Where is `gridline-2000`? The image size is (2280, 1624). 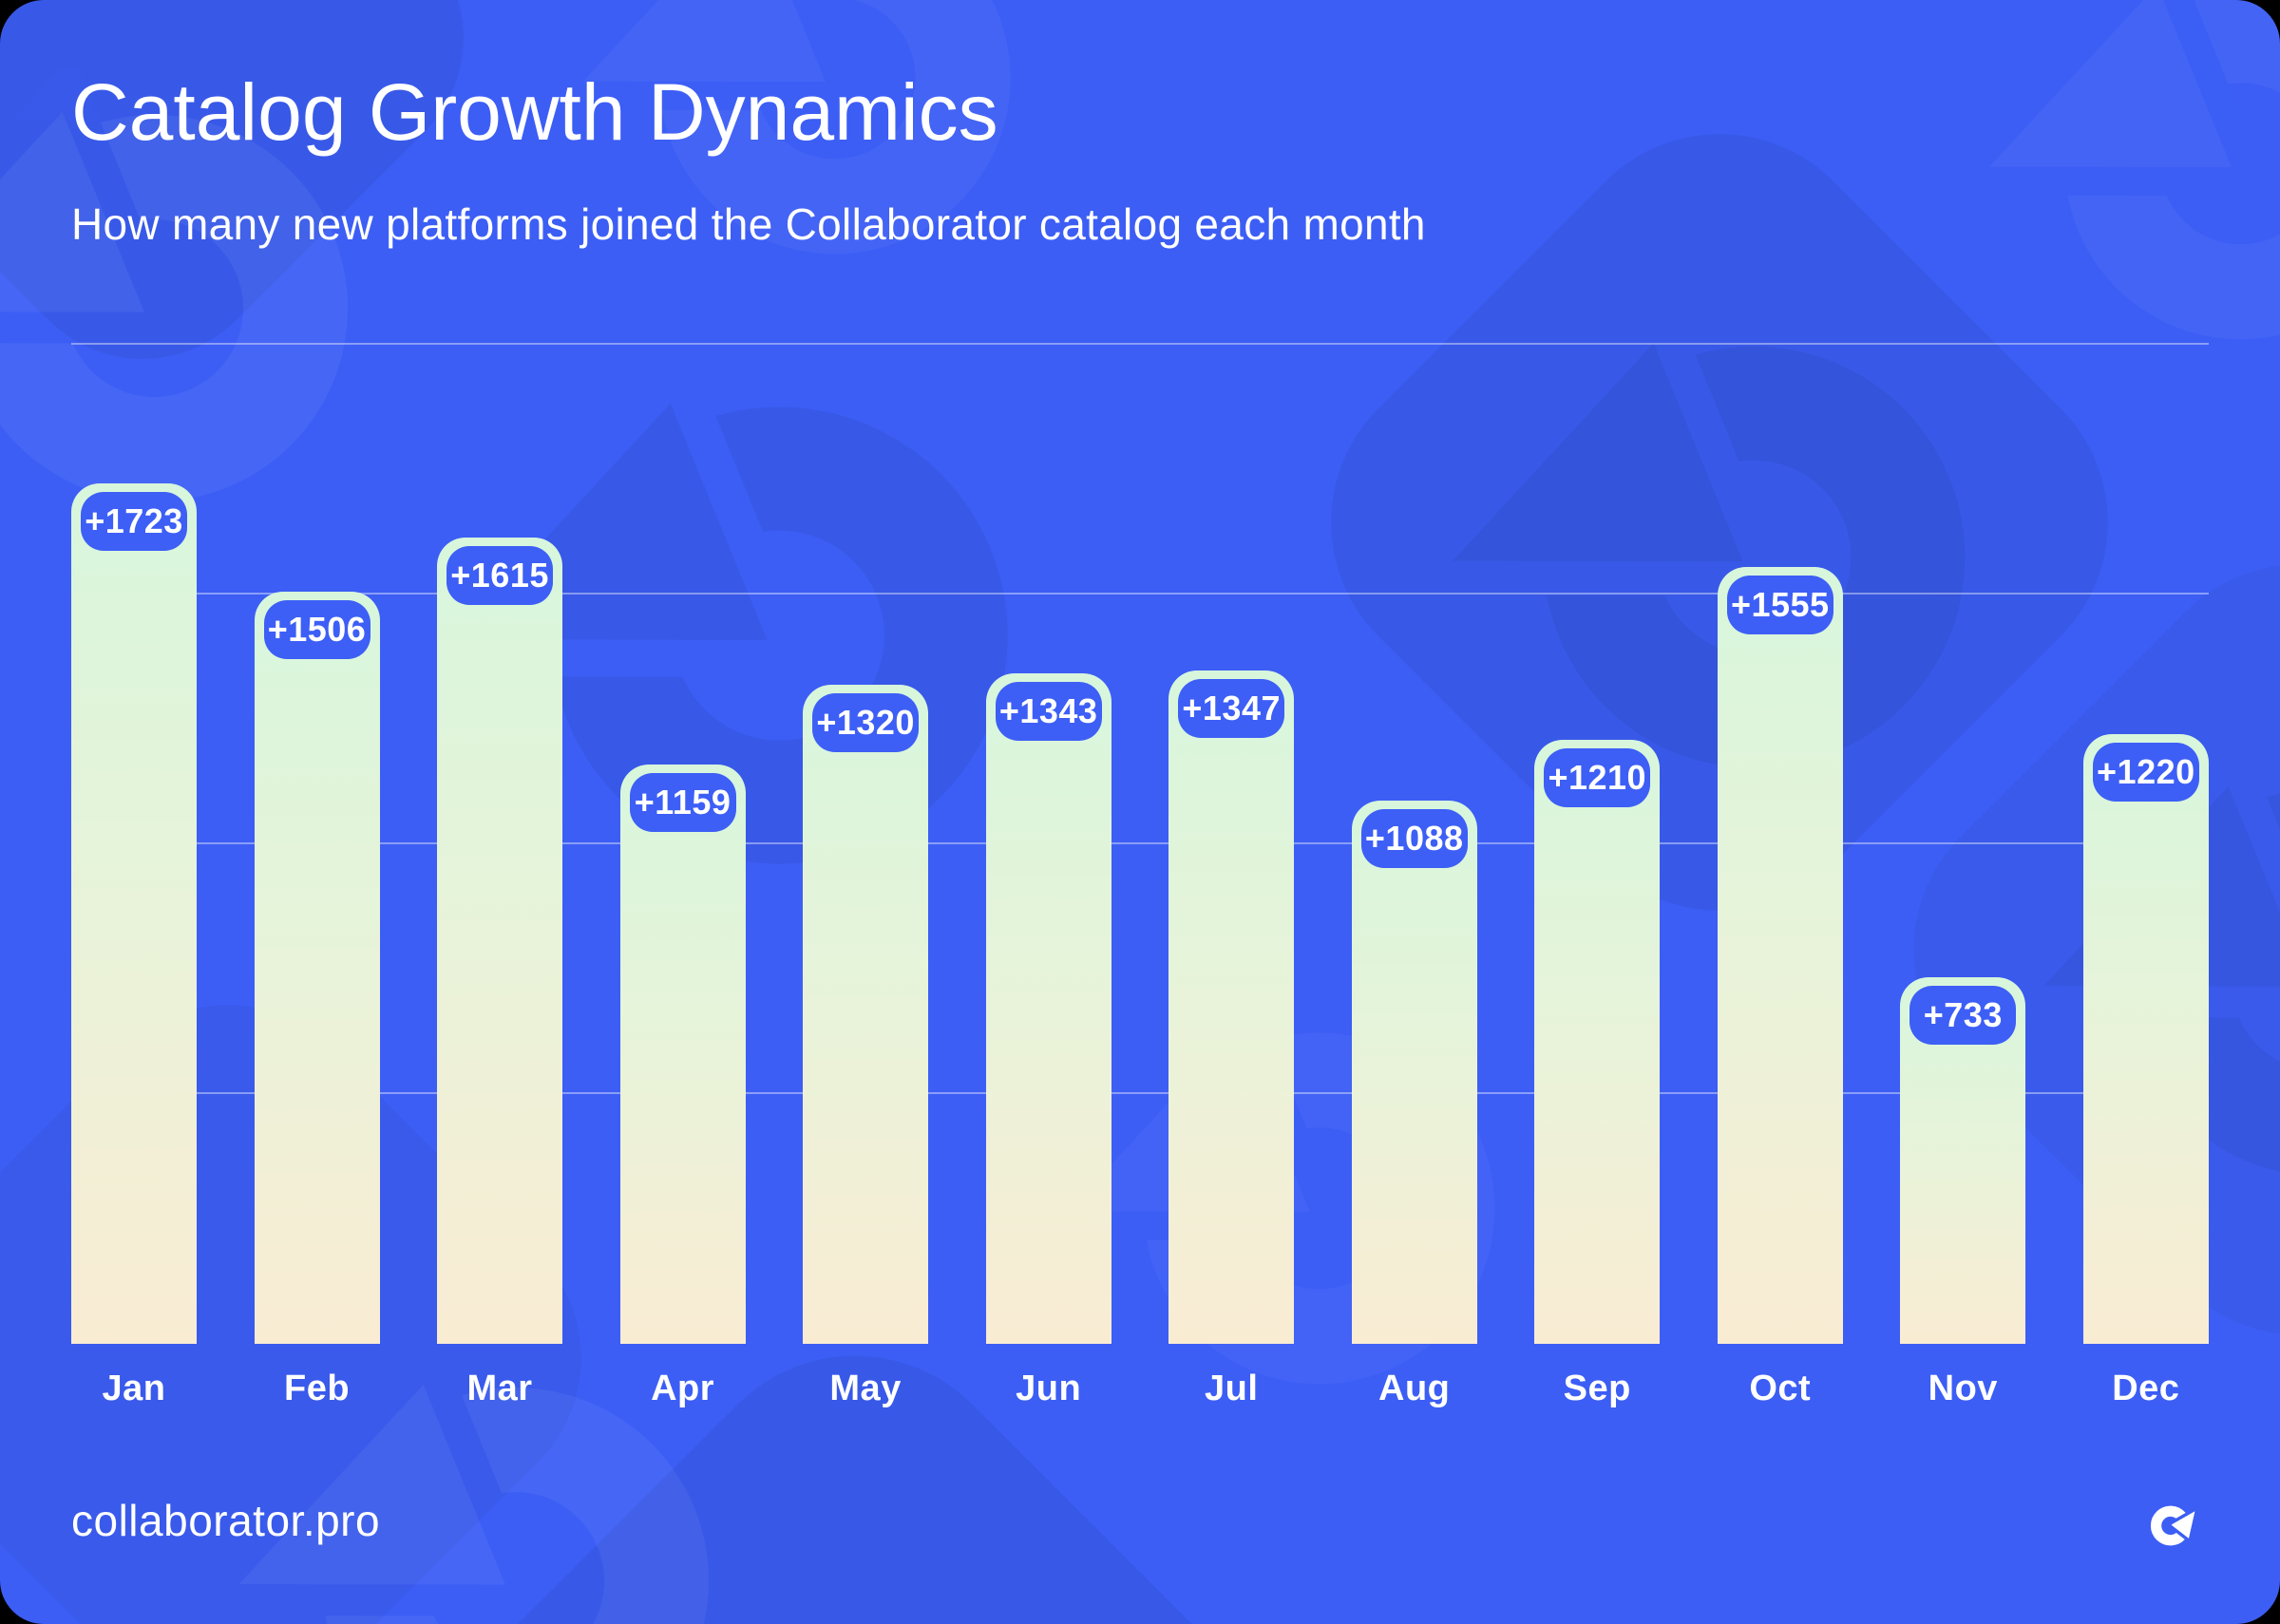 gridline-2000 is located at coordinates (1140, 344).